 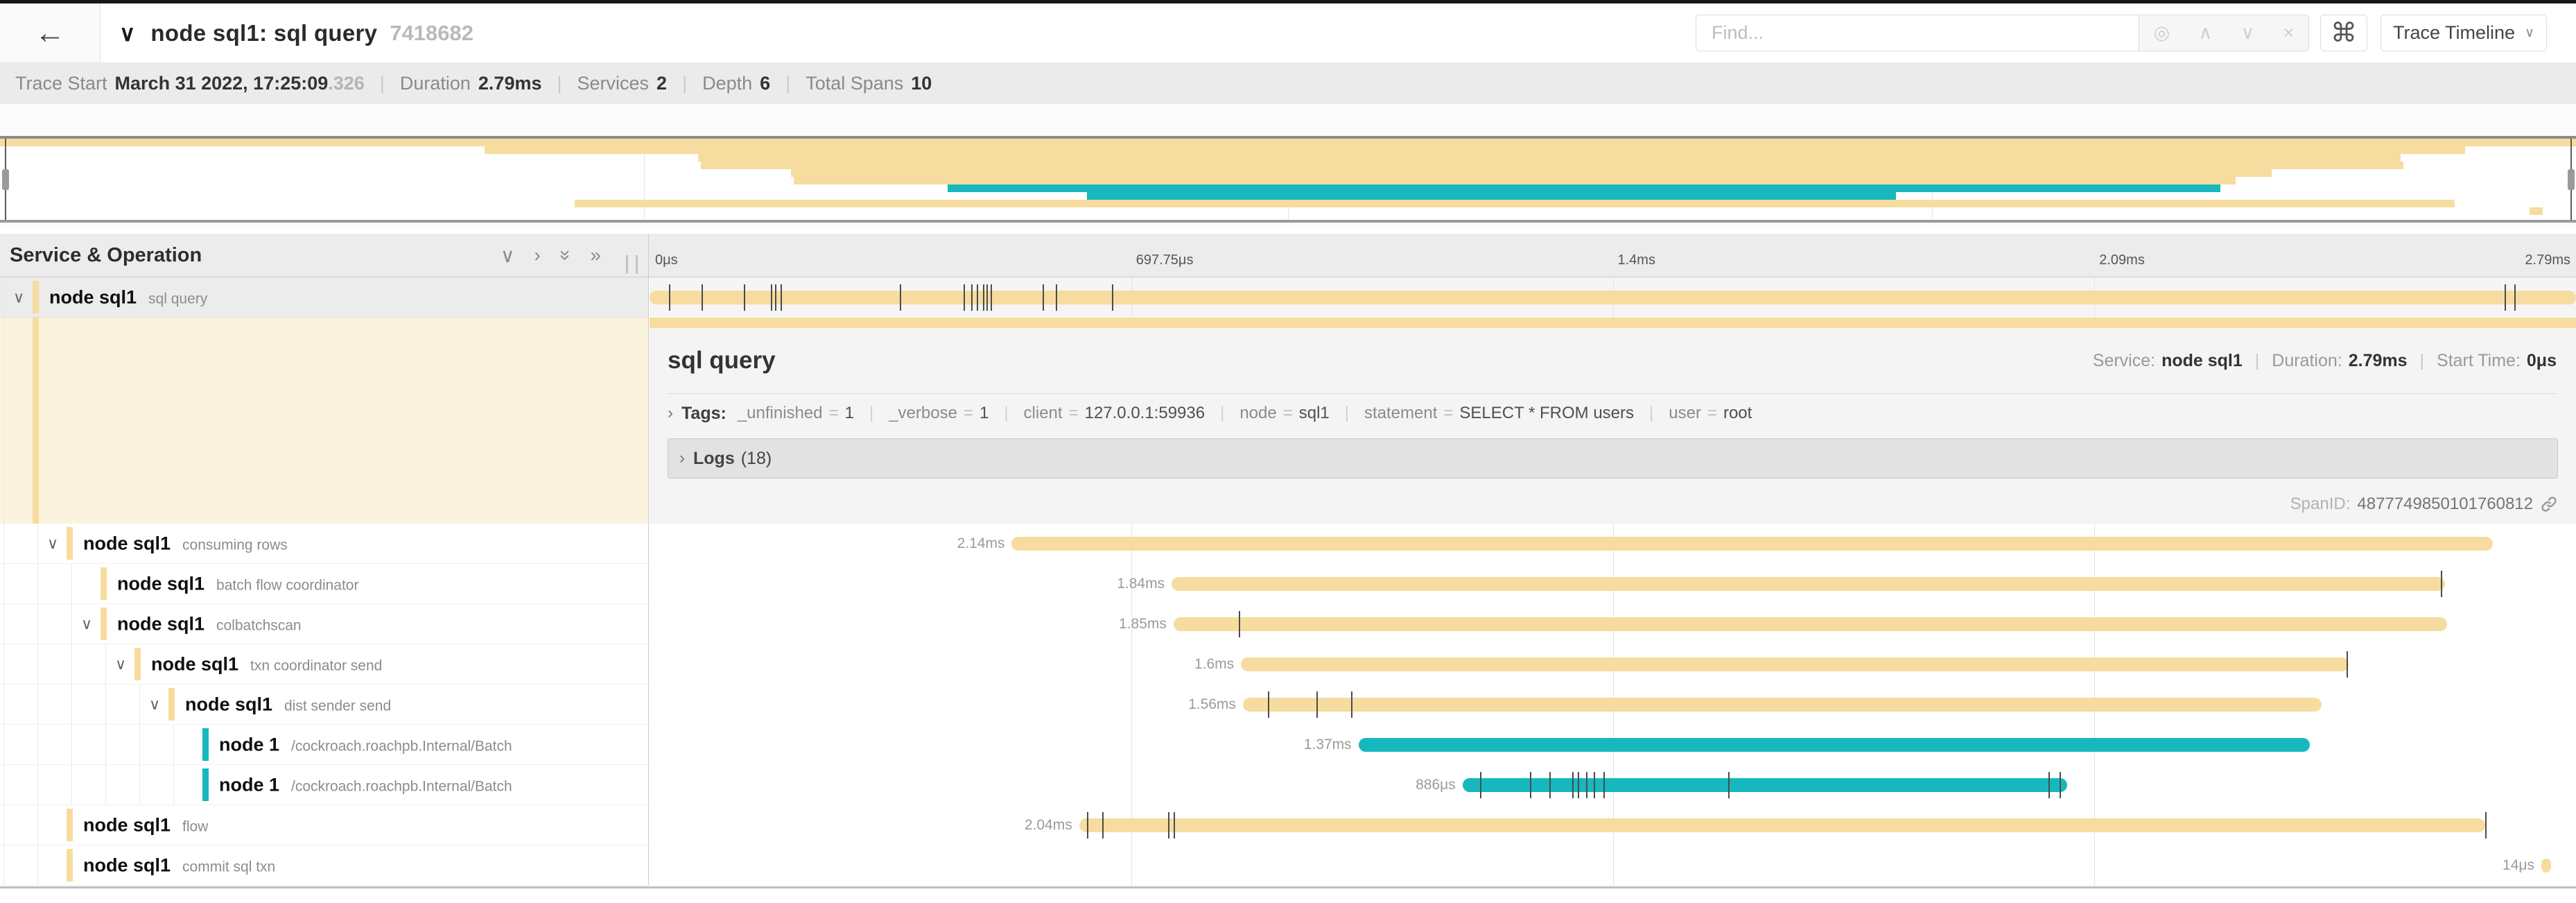 I want to click on span-row-timeline-cell: 1.37ms, so click(x=1613, y=745).